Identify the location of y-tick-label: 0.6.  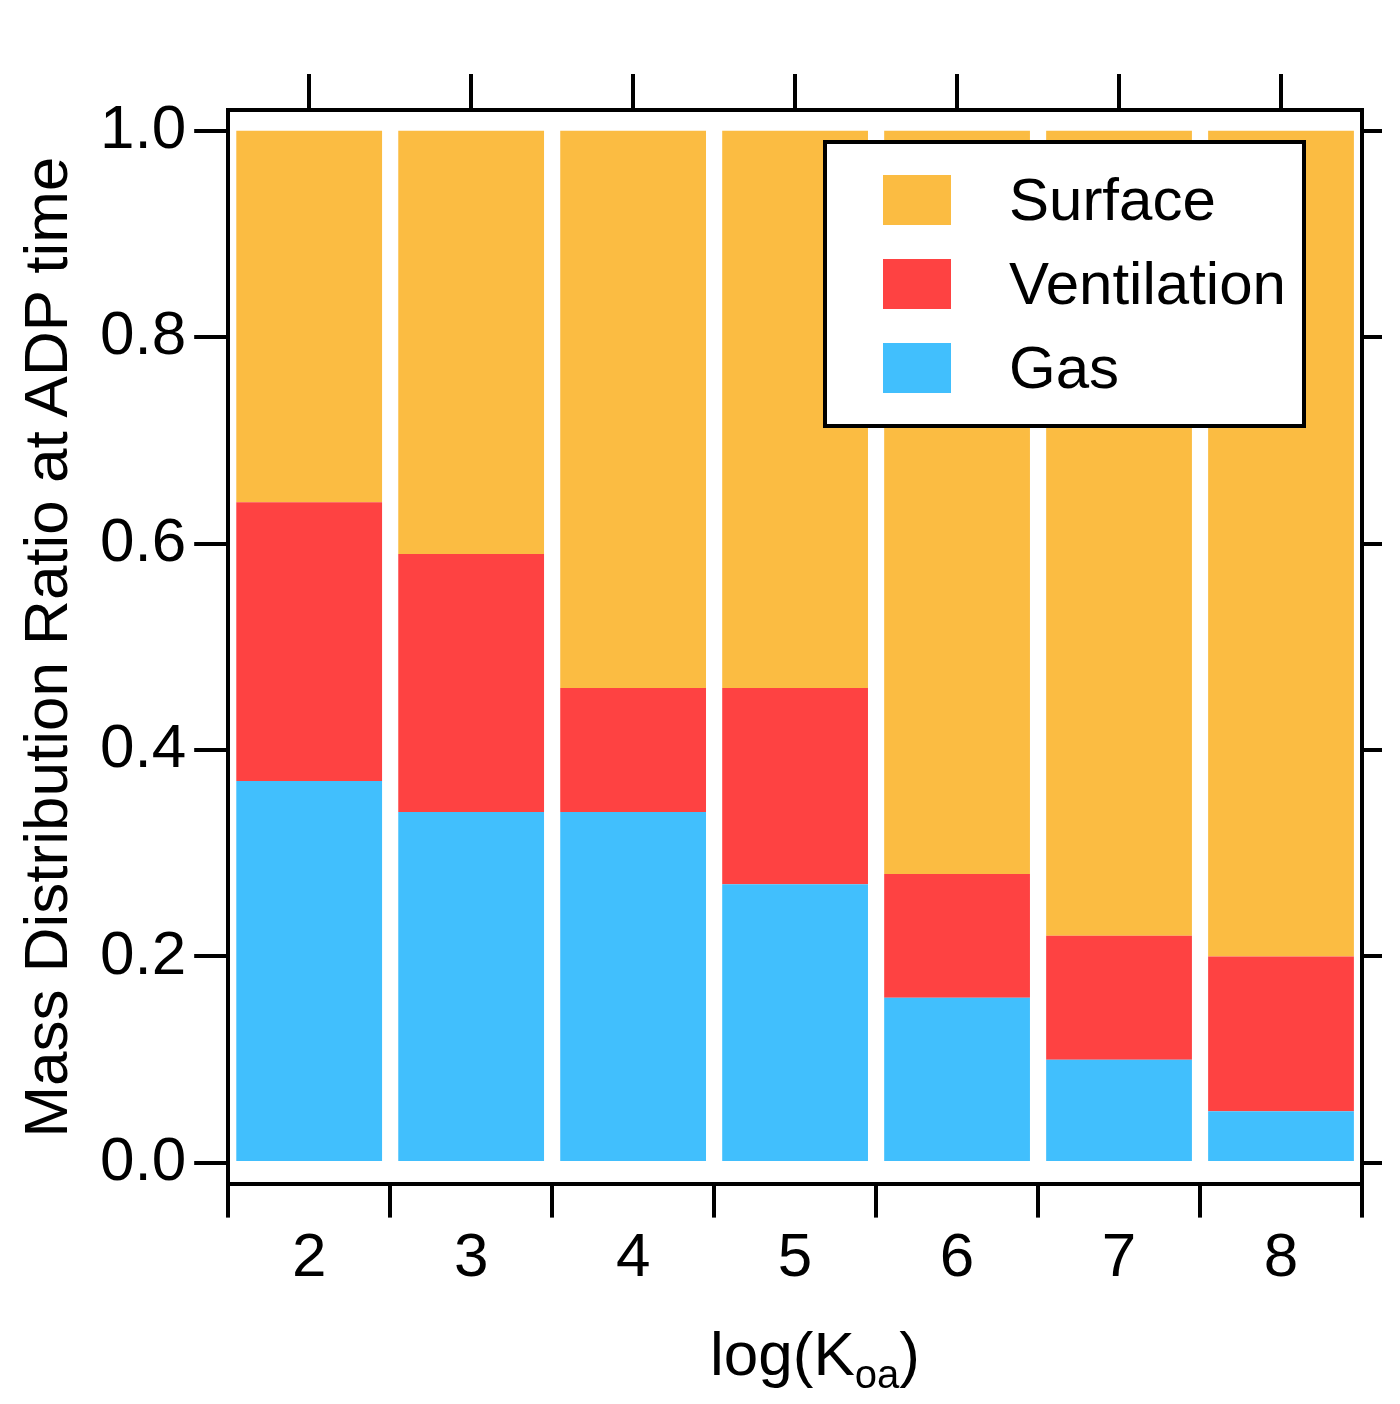
(143, 539).